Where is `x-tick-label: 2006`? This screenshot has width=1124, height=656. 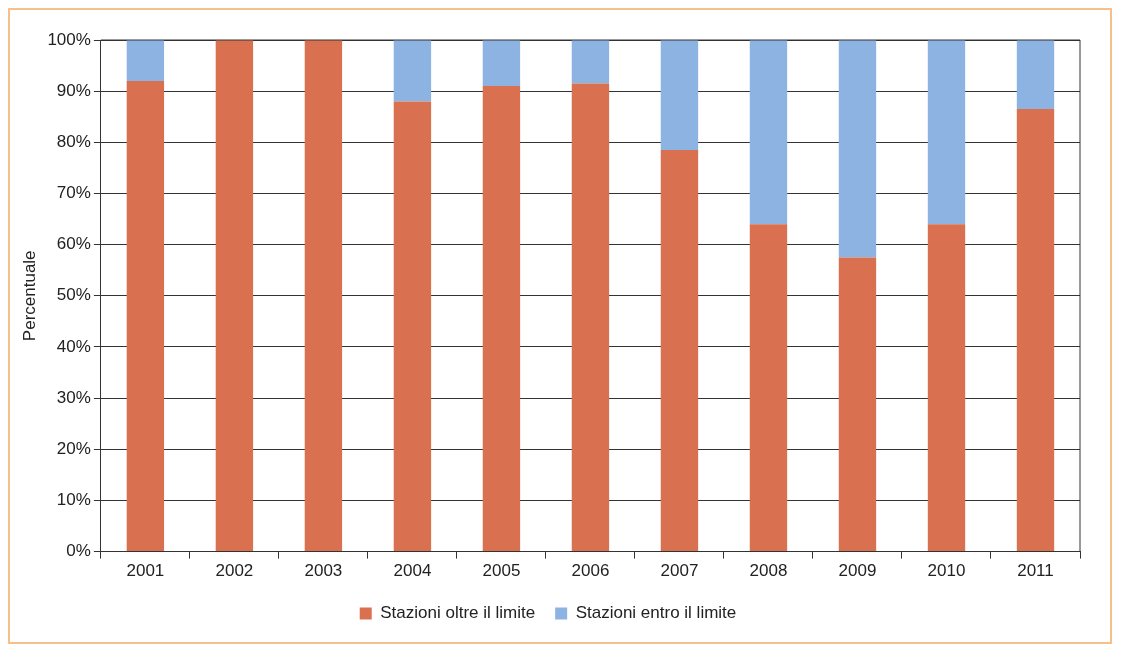
x-tick-label: 2006 is located at coordinates (590, 571).